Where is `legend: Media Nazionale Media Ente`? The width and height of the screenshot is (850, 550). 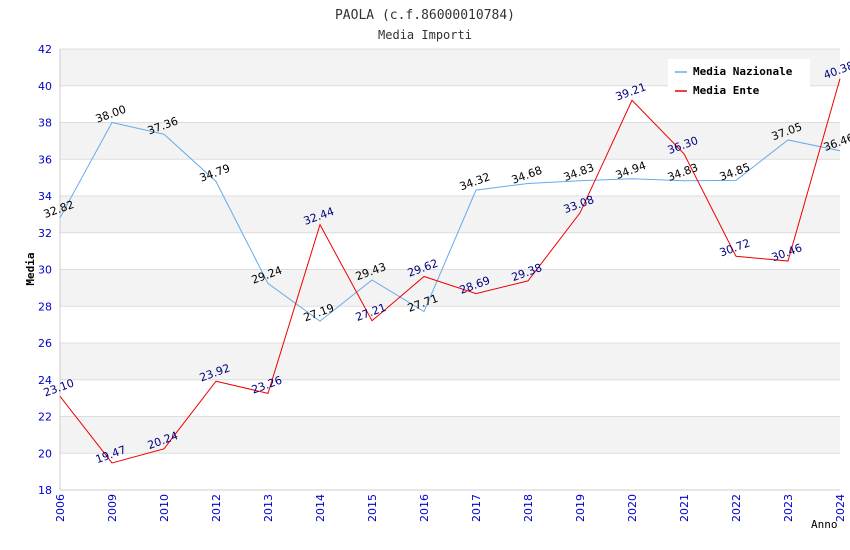 legend: Media Nazionale Media Ente is located at coordinates (739, 79).